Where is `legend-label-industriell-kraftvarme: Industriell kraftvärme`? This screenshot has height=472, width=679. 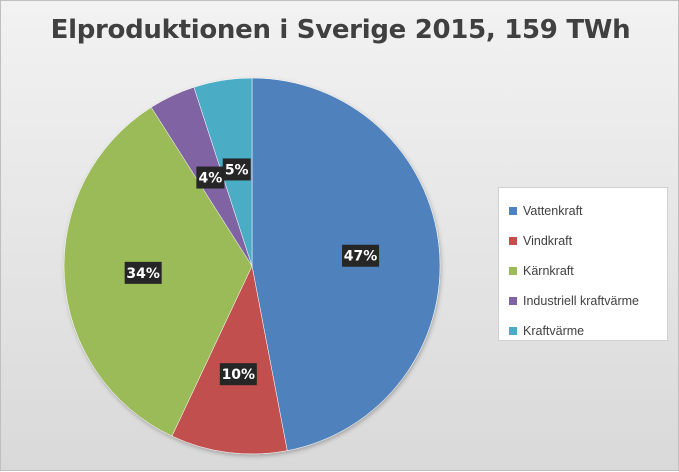 legend-label-industriell-kraftvarme: Industriell kraftvärme is located at coordinates (581, 301).